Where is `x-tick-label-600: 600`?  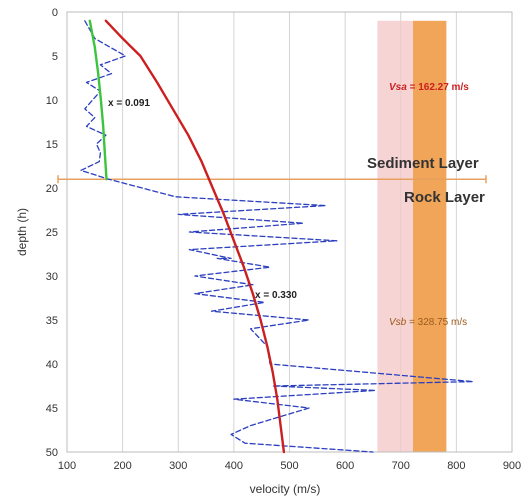
x-tick-label-600: 600 is located at coordinates (345, 466).